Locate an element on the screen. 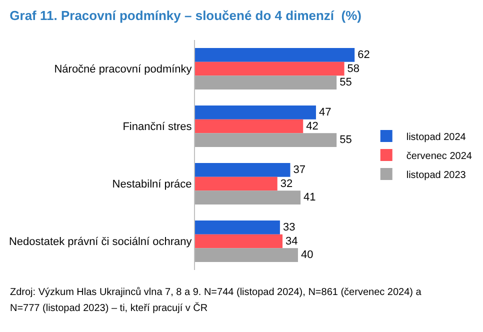 This screenshot has height=332, width=483. y-tick-label: Nedostatek právní či sociální ochrany is located at coordinates (100, 242).